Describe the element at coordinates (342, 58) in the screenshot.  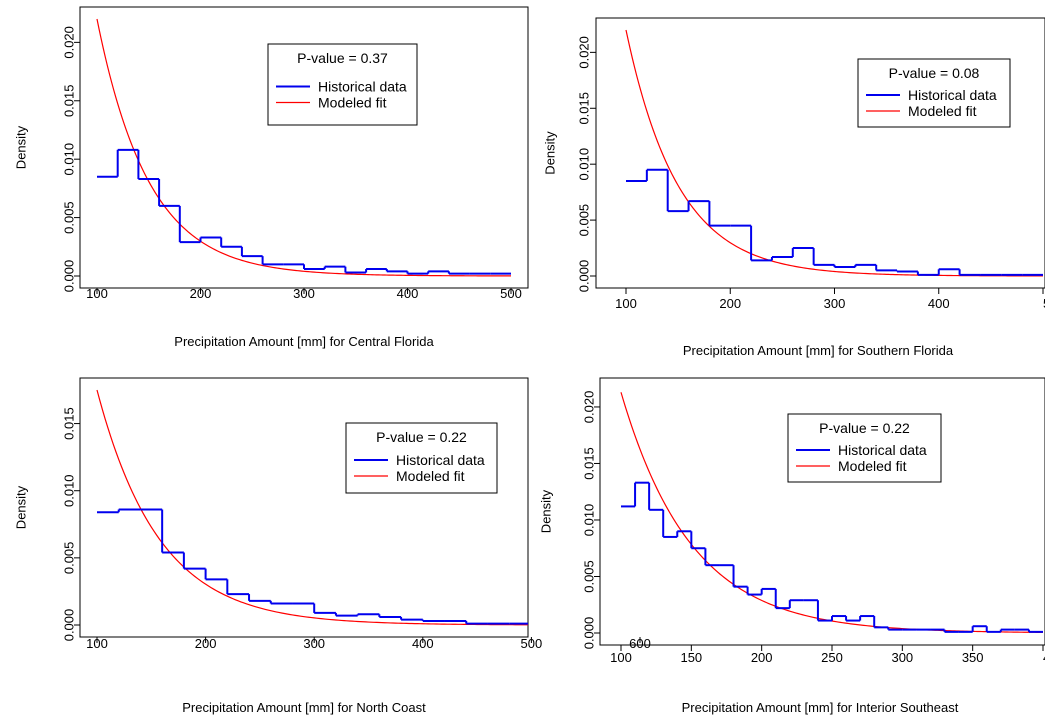
I see `legend-title: P-value = 0.37` at that location.